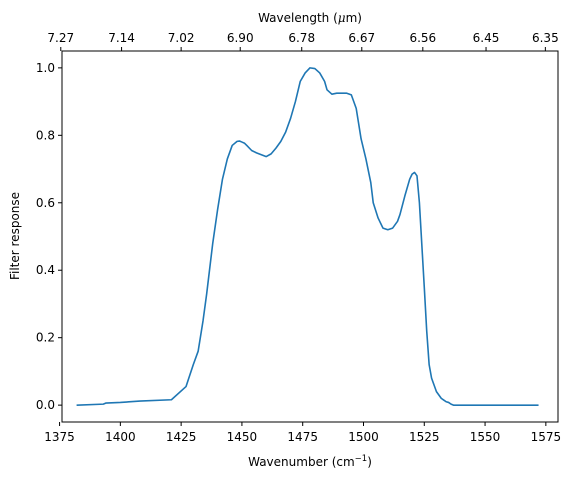  Describe the element at coordinates (242, 437) in the screenshot. I see `x-tick-label: 1450` at that location.